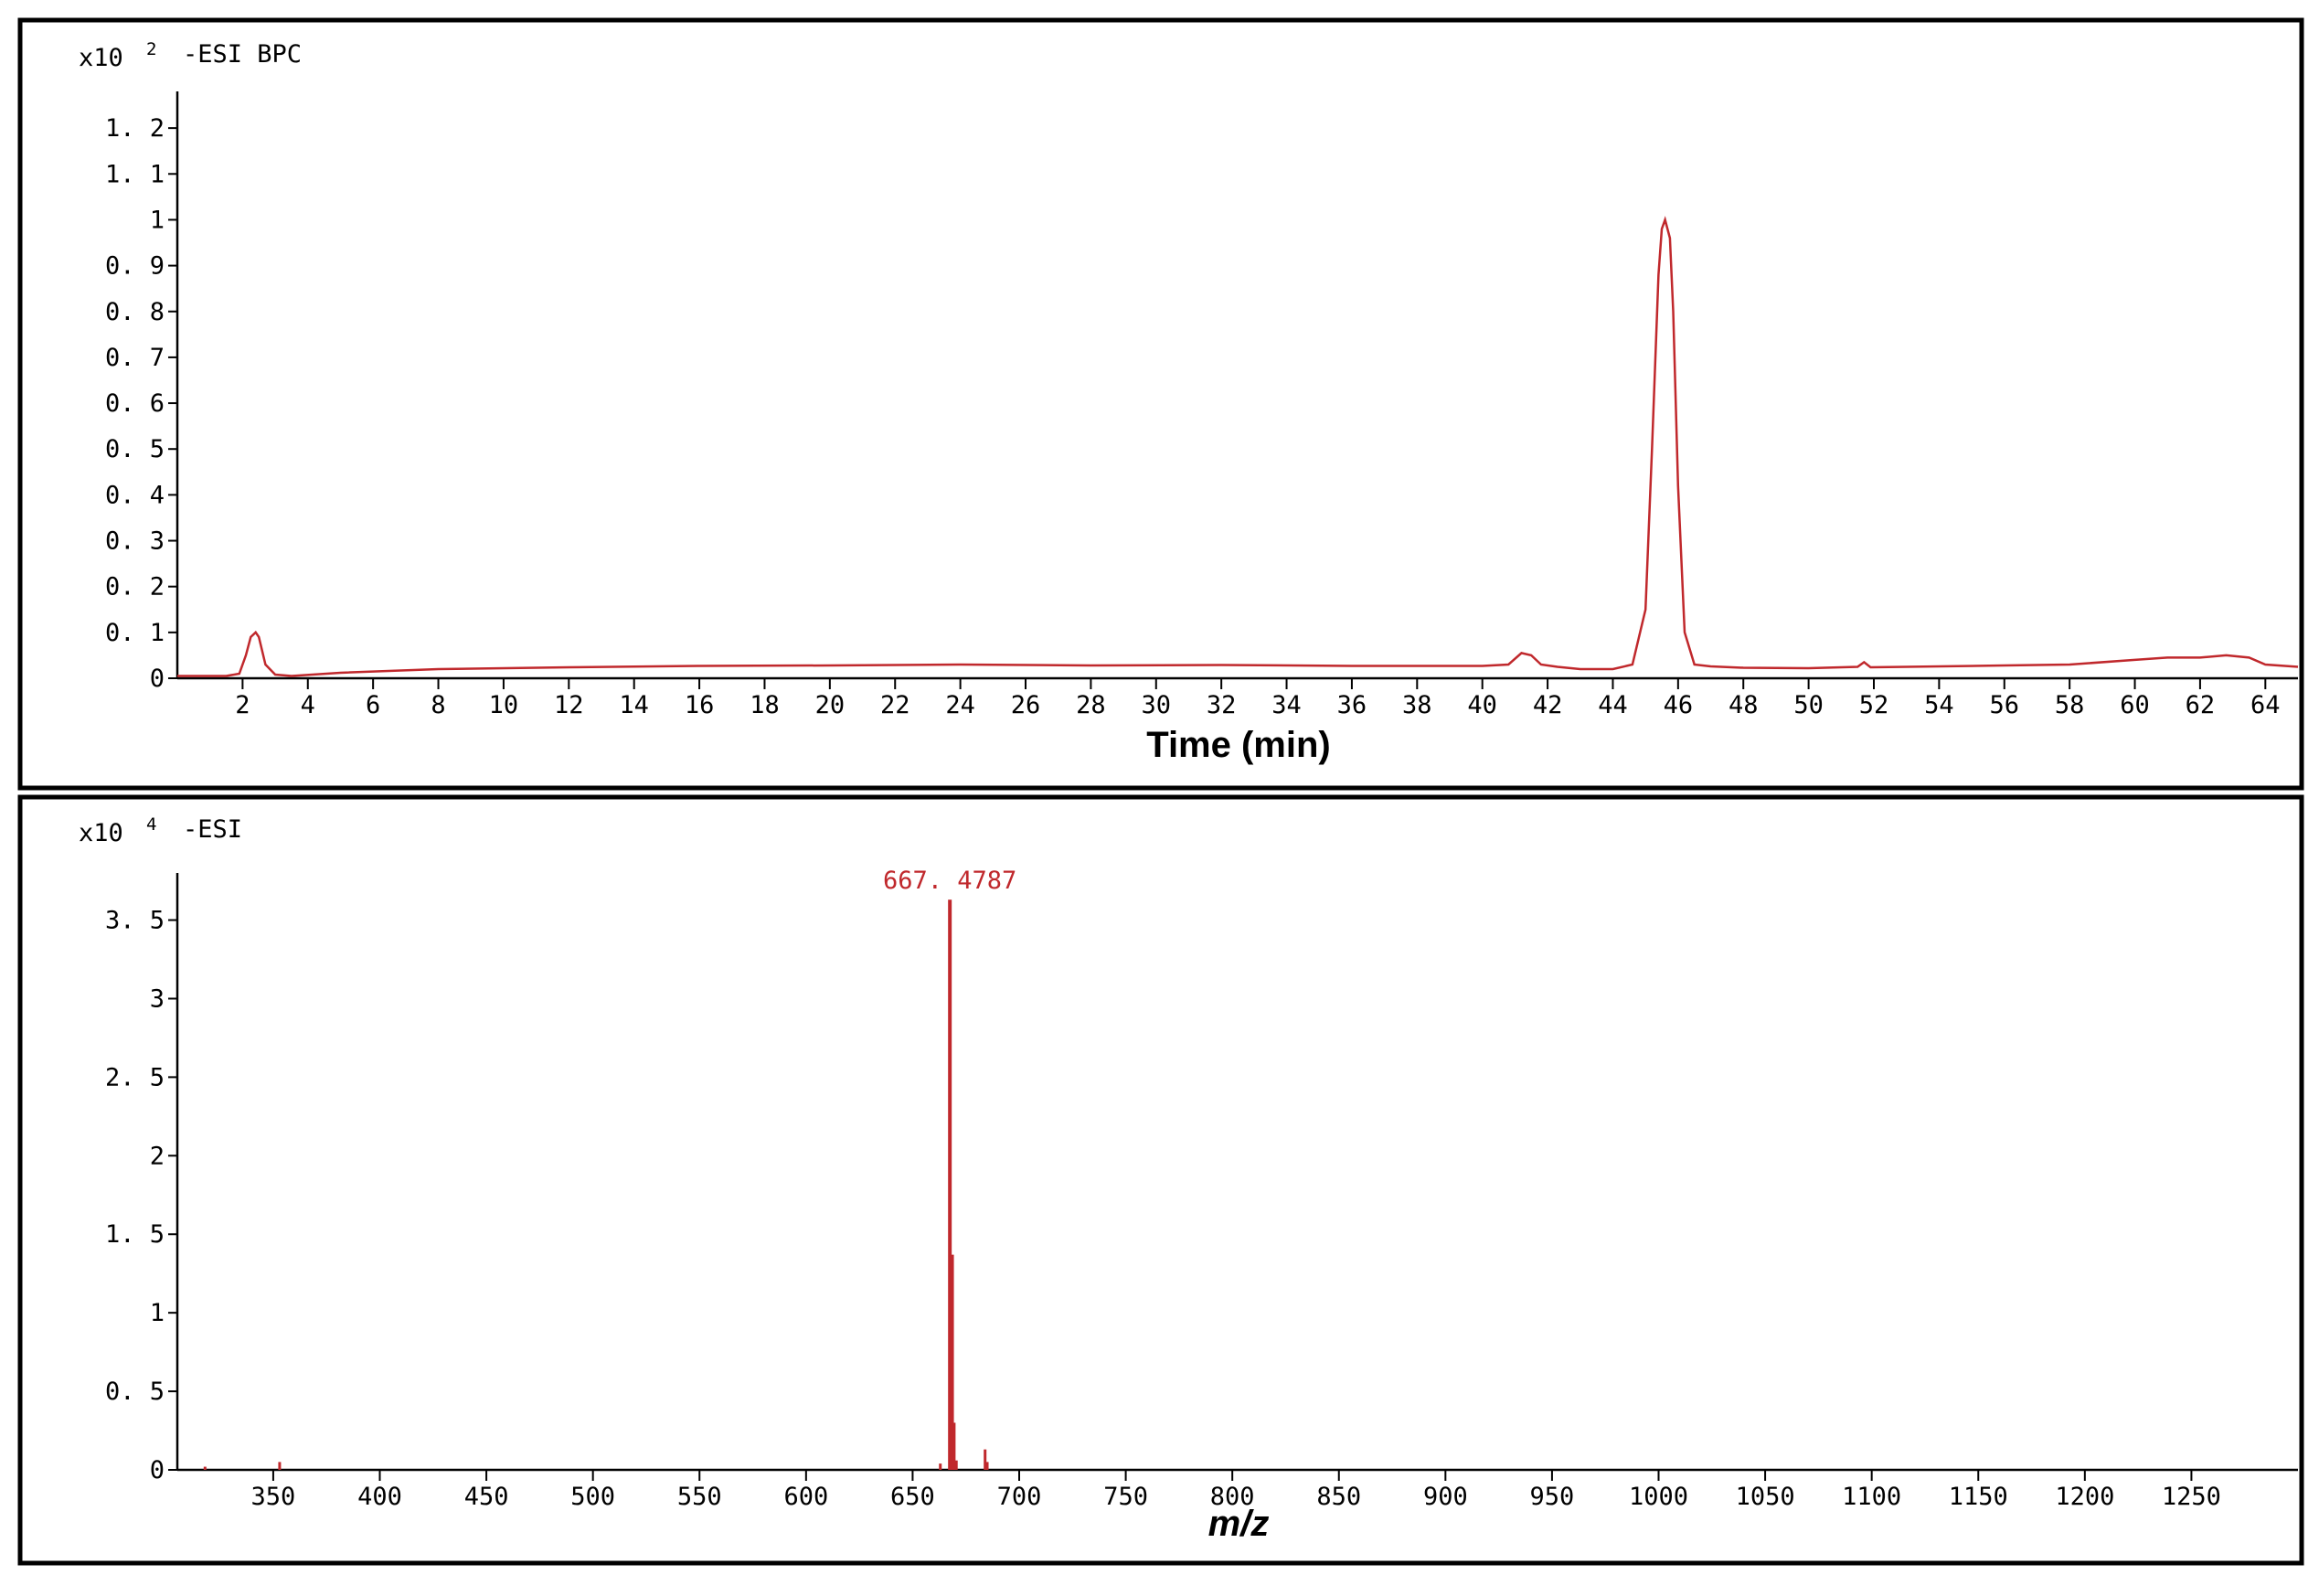  I want to click on top-x-tick-label: 34, so click(1286, 705).